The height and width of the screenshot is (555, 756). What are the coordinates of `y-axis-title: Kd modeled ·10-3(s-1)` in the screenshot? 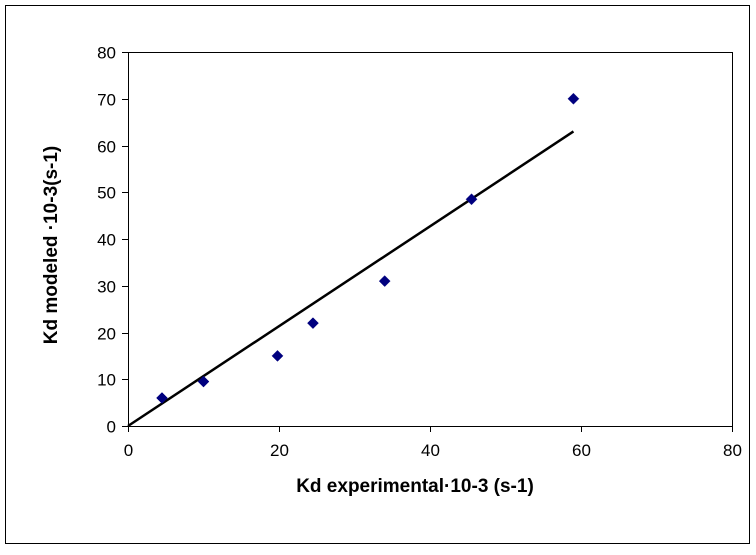 It's located at (51, 245).